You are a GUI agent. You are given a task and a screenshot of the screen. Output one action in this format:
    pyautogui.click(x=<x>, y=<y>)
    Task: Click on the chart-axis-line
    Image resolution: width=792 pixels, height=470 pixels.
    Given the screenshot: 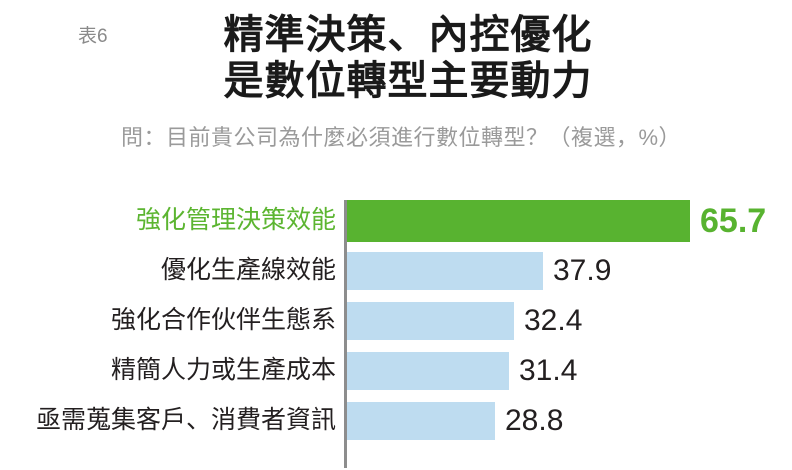 What is the action you would take?
    pyautogui.click(x=345, y=334)
    